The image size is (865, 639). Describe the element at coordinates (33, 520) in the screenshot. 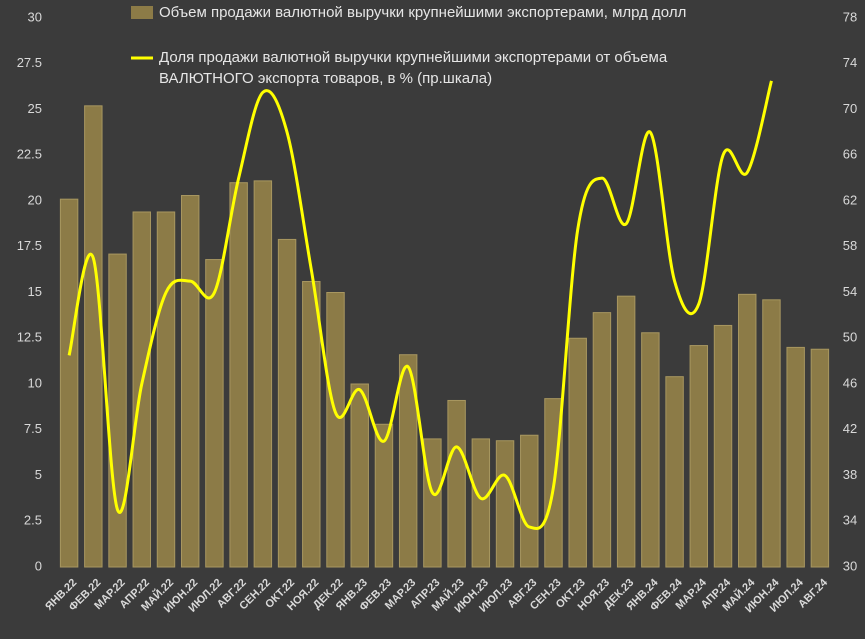

I see `y-tick-label: 2.5` at that location.